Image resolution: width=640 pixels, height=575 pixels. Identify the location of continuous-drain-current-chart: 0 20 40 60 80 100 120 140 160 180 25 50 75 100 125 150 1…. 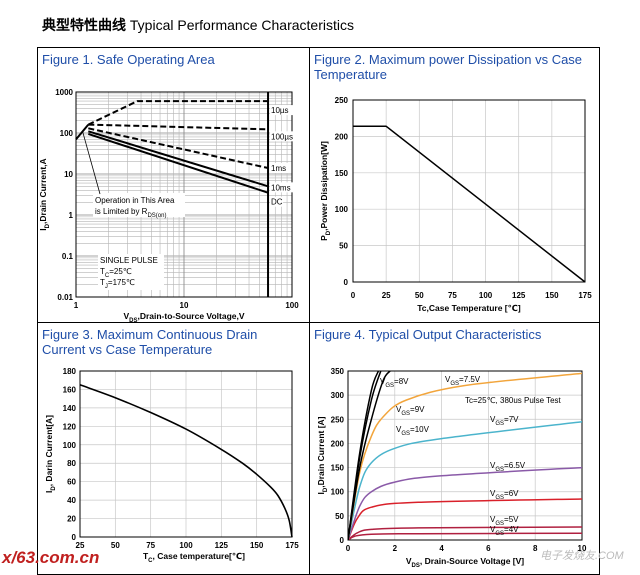
(171, 465).